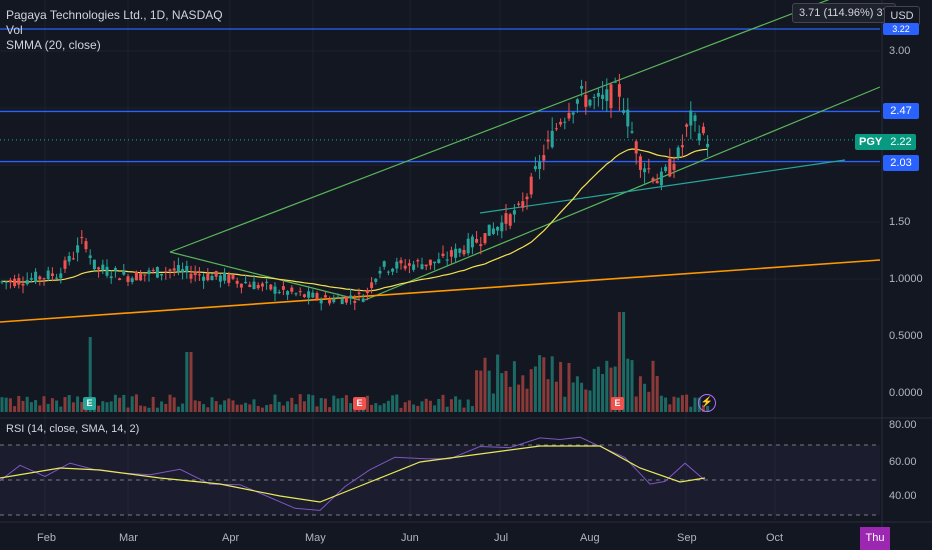 This screenshot has width=932, height=550. I want to click on volume-tick: 0.5000, so click(906, 336).